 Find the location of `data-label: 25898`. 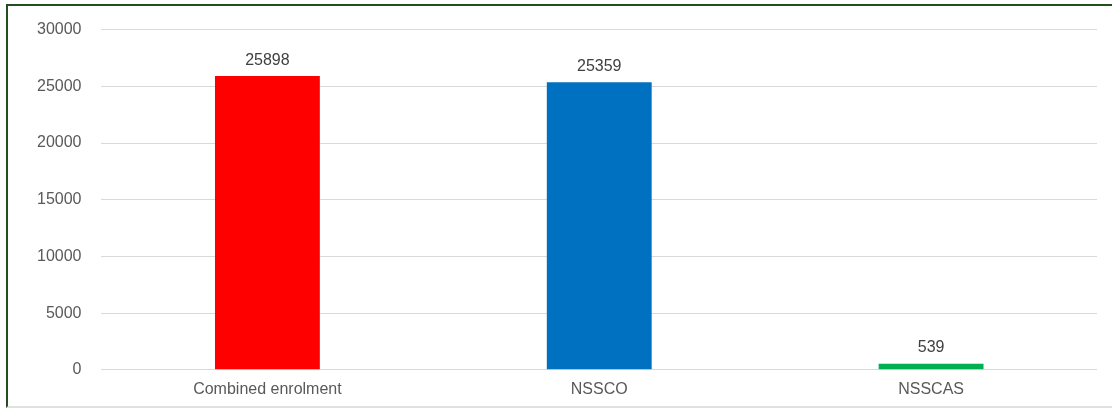

data-label: 25898 is located at coordinates (267, 59).